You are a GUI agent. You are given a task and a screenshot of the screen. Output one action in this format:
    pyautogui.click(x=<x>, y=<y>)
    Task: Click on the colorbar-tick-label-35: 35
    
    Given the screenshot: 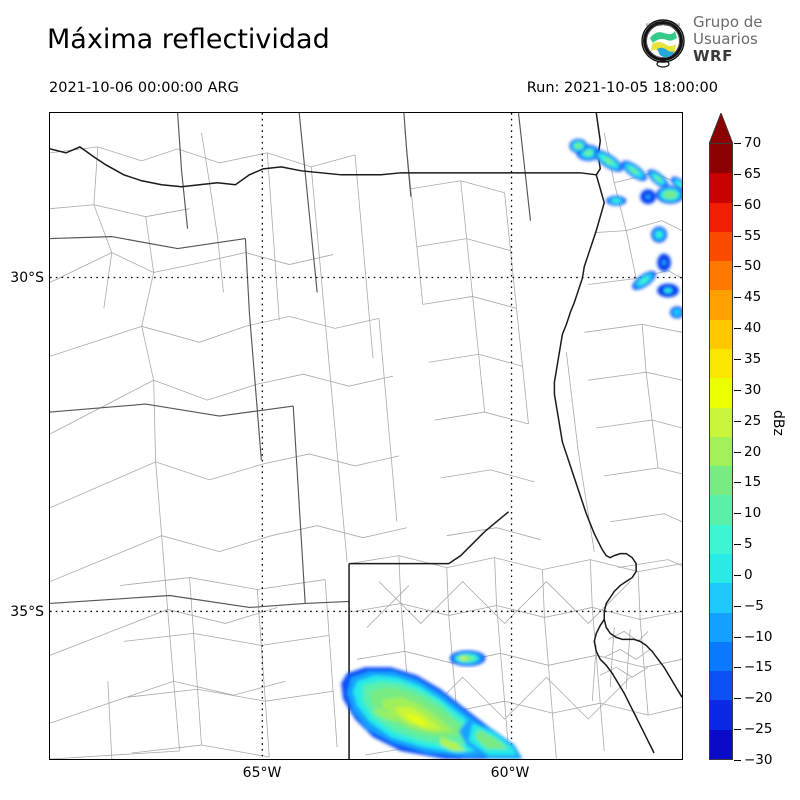 What is the action you would take?
    pyautogui.click(x=753, y=358)
    